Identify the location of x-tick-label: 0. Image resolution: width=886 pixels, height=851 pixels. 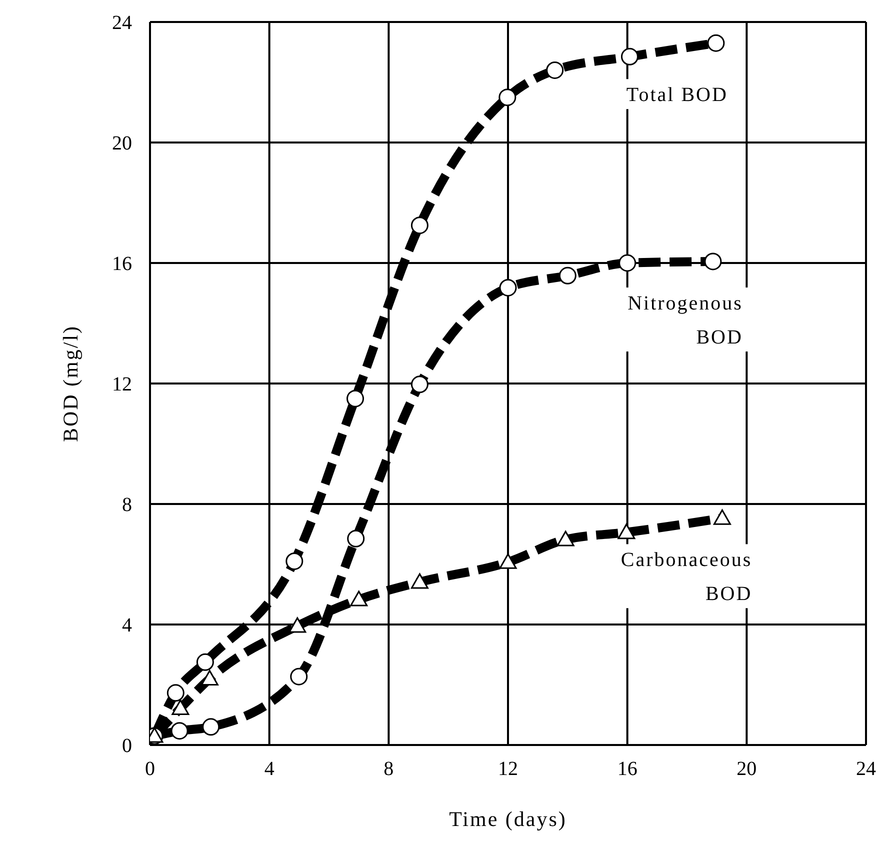
(150, 769).